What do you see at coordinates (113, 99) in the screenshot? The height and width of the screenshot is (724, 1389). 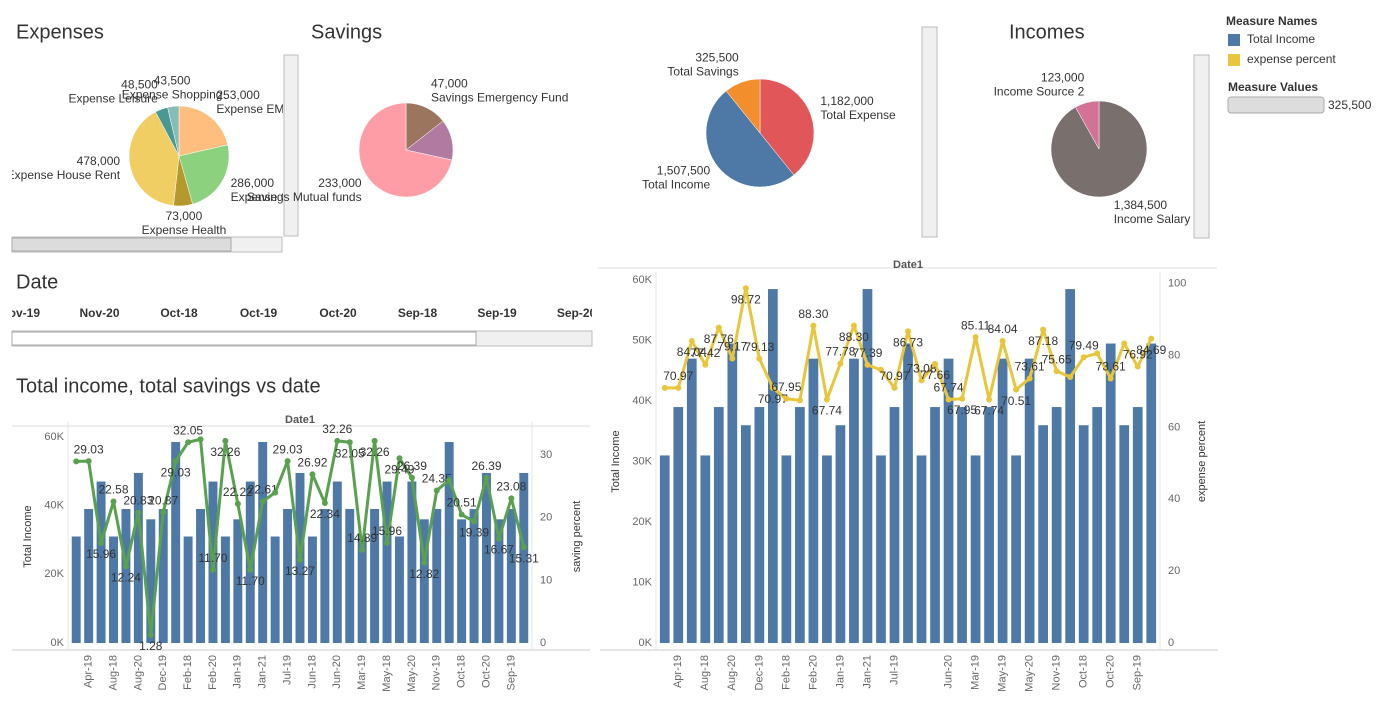 I see `pie-category-label: Expense Leisure` at bounding box center [113, 99].